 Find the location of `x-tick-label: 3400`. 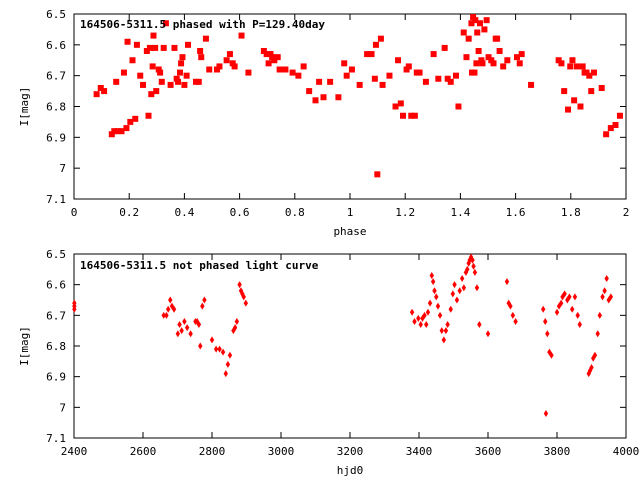

x-tick-label: 3400 is located at coordinates (419, 451).